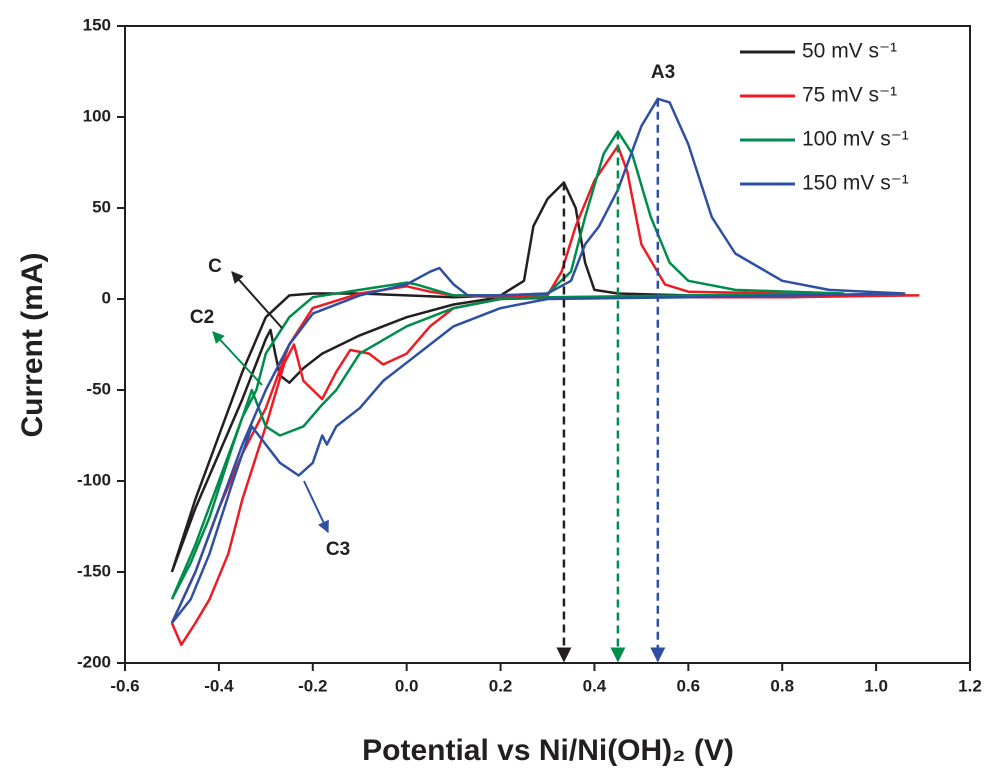 Image resolution: width=997 pixels, height=781 pixels. I want to click on x-tick-label: 0.6, so click(689, 685).